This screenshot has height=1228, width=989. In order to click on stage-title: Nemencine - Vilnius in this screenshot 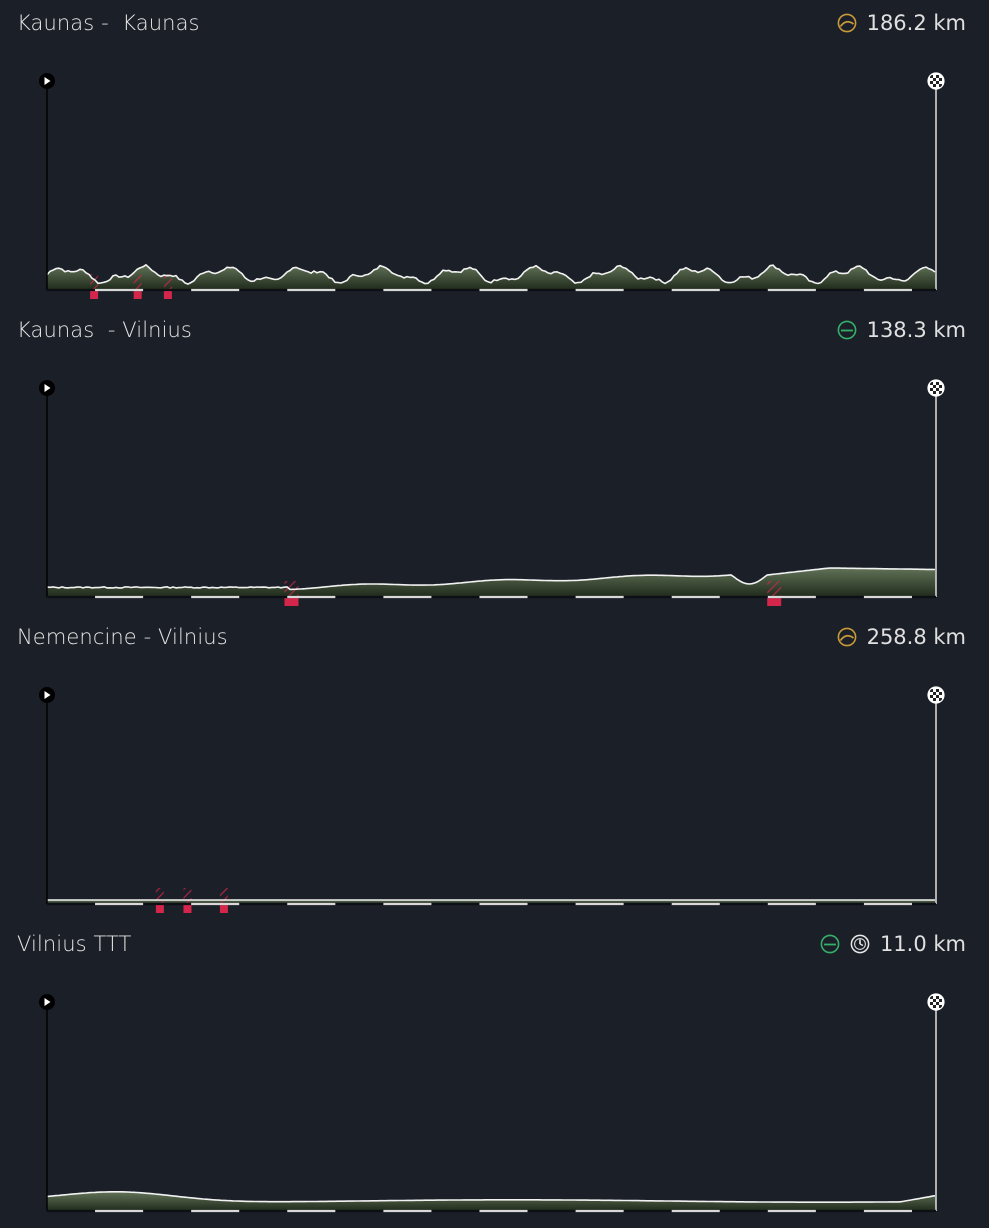, I will do `click(122, 637)`.